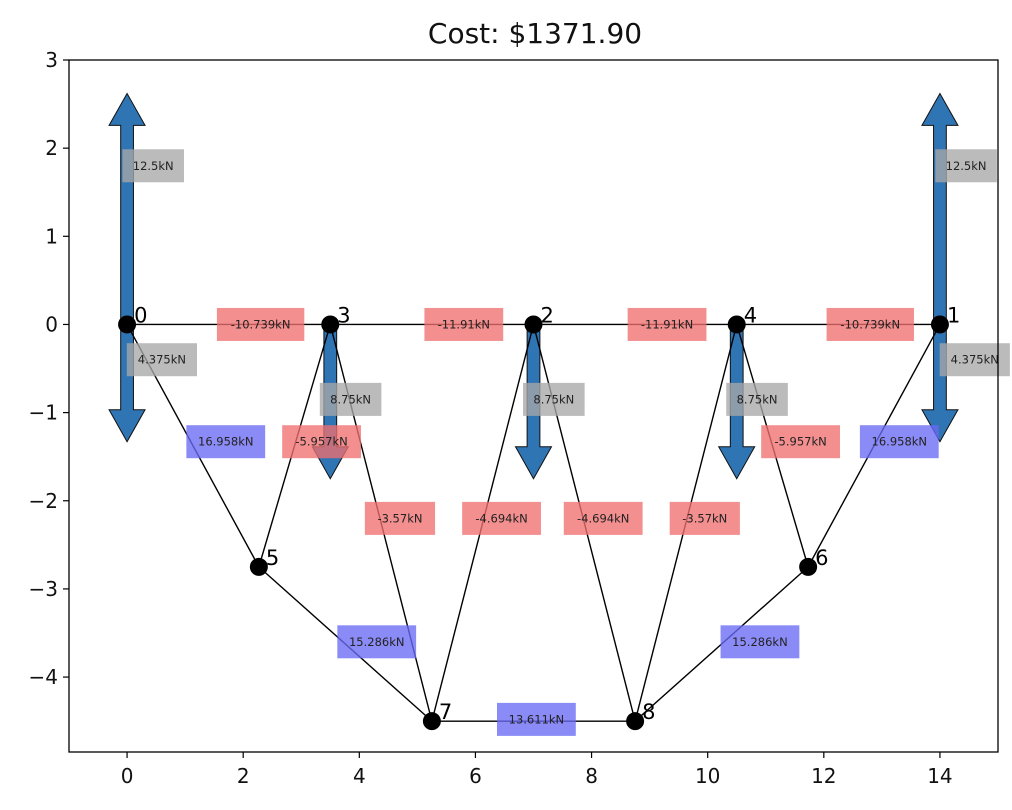 This screenshot has height=810, width=1012. What do you see at coordinates (343, 315) in the screenshot?
I see `node-label: 3` at bounding box center [343, 315].